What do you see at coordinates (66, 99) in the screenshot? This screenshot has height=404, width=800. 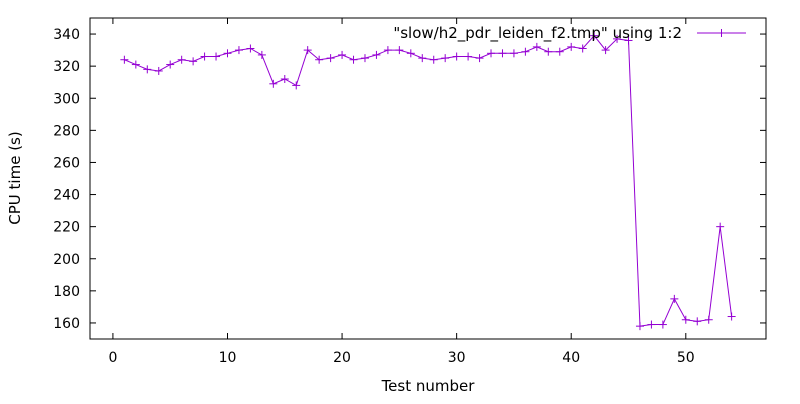 I see `y-tick-label: 300` at bounding box center [66, 99].